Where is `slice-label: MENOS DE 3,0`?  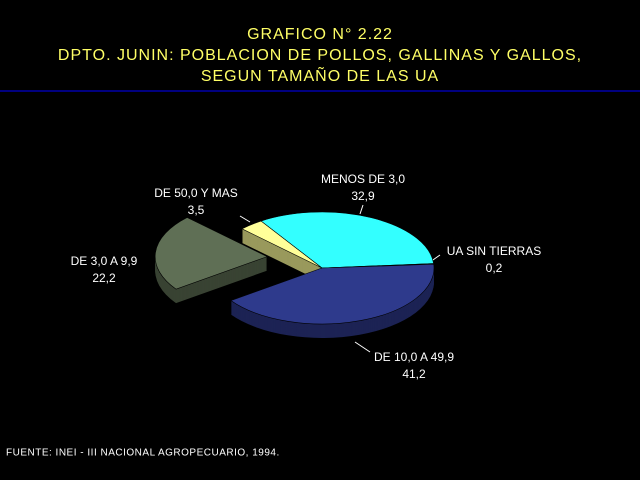 slice-label: MENOS DE 3,0 is located at coordinates (363, 179).